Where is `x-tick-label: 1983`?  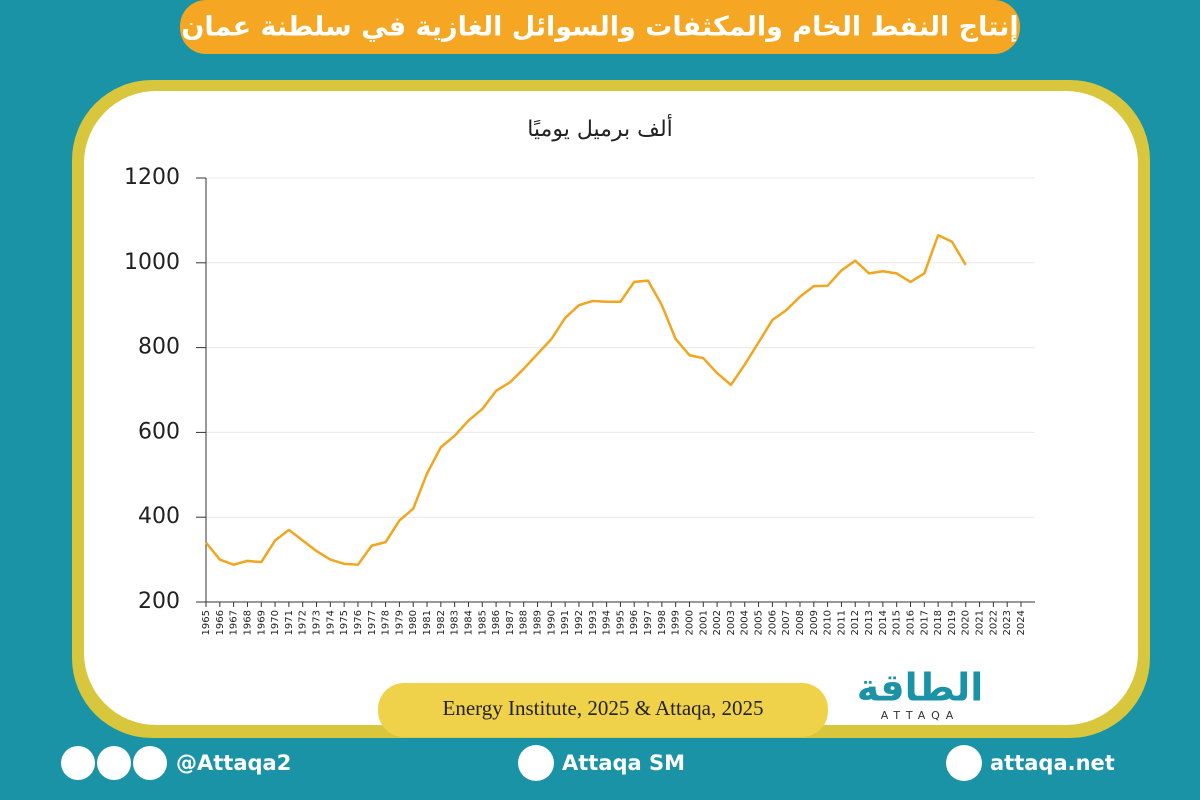 x-tick-label: 1983 is located at coordinates (455, 622).